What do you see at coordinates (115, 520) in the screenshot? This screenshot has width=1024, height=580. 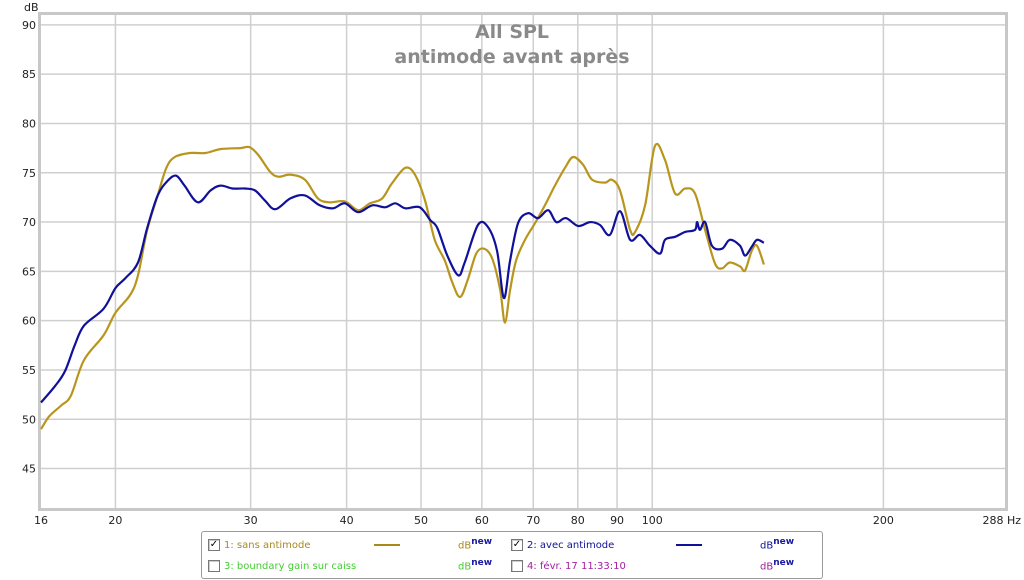 I see `x-tick-label: 20` at bounding box center [115, 520].